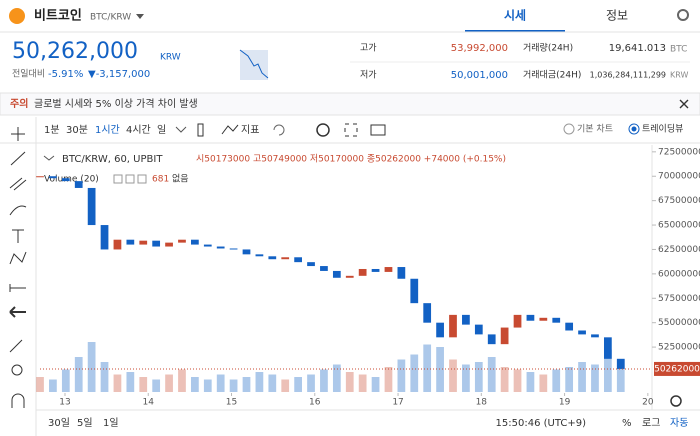  What do you see at coordinates (368, 48) in the screenshot?
I see `stat-label: 고가` at bounding box center [368, 48].